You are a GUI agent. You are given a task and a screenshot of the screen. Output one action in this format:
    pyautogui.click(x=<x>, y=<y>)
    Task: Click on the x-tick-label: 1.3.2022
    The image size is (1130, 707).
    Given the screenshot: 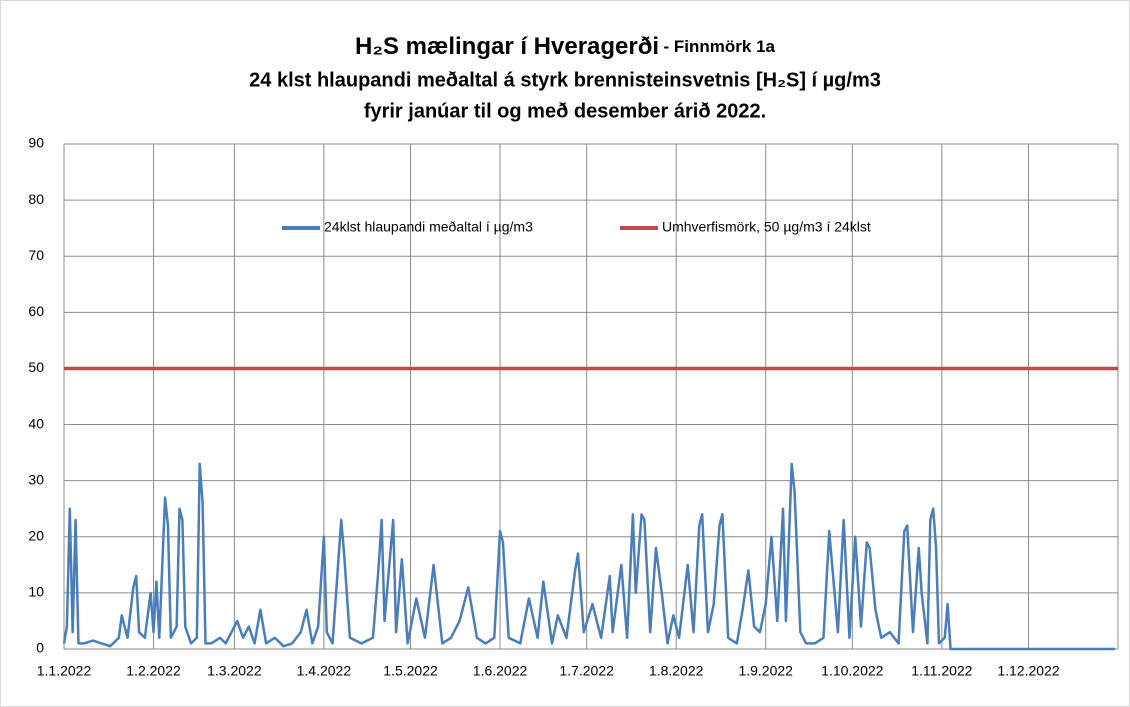 What is the action you would take?
    pyautogui.click(x=234, y=671)
    